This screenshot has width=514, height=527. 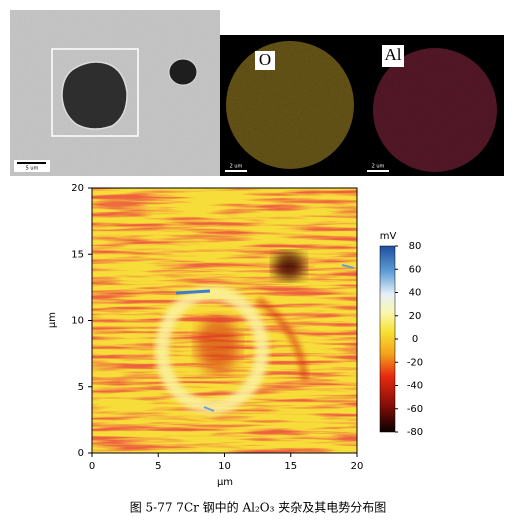 What do you see at coordinates (415, 339) in the screenshot?
I see `colorbar-tick-label: 0` at bounding box center [415, 339].